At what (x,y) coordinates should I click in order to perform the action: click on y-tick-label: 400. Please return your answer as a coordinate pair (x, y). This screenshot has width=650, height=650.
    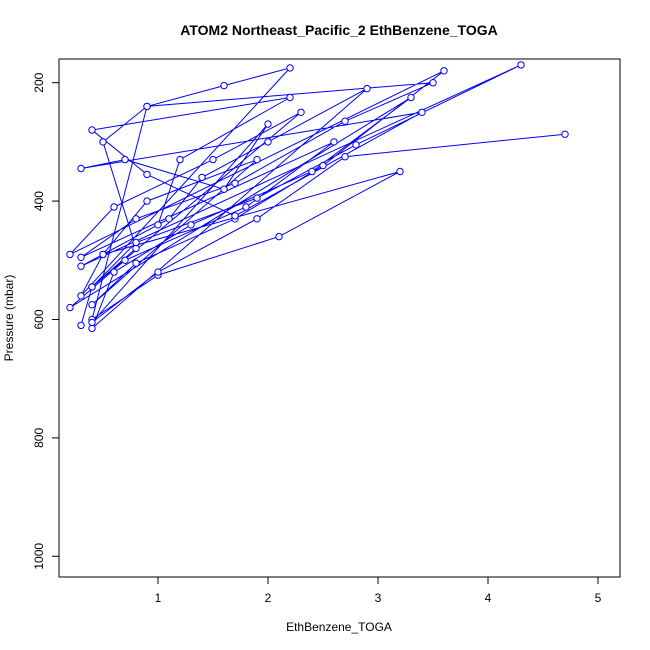
    Looking at the image, I should click on (39, 201).